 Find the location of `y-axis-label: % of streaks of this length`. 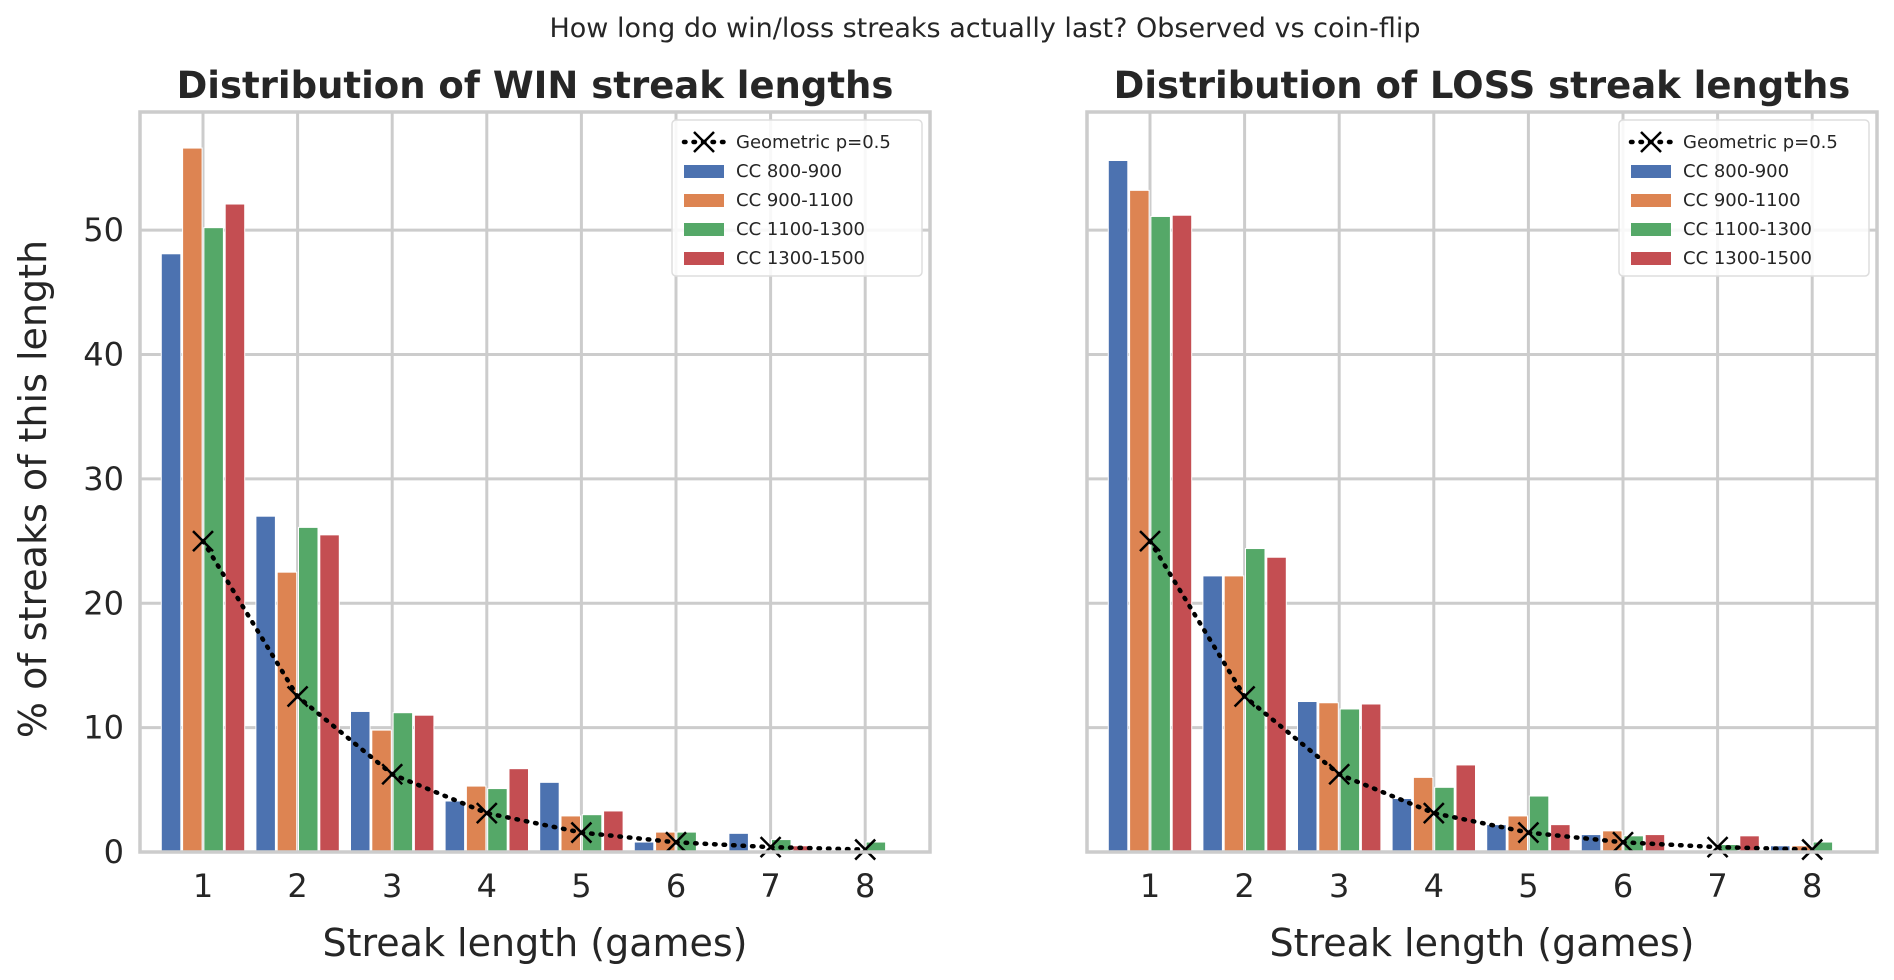

y-axis-label: % of streaks of this length is located at coordinates (33, 489).